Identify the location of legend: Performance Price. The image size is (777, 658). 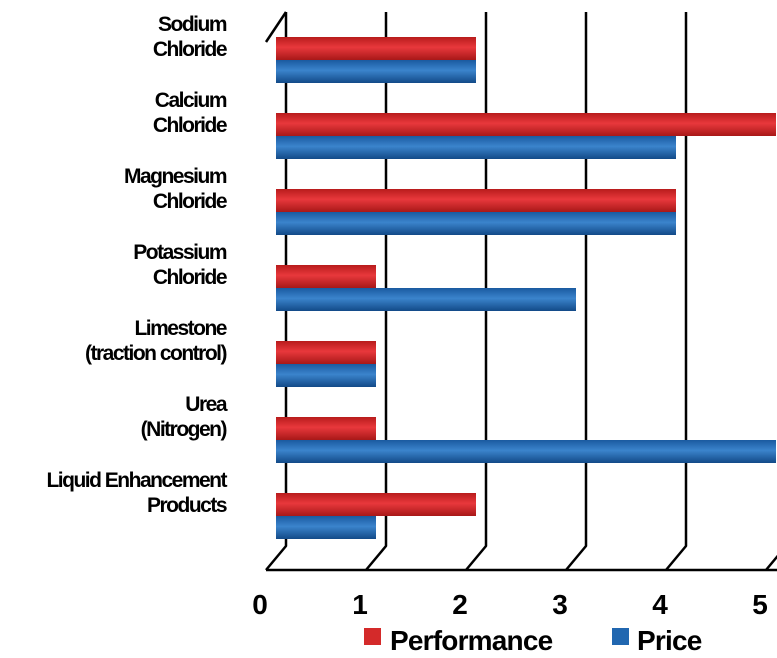
(533, 640).